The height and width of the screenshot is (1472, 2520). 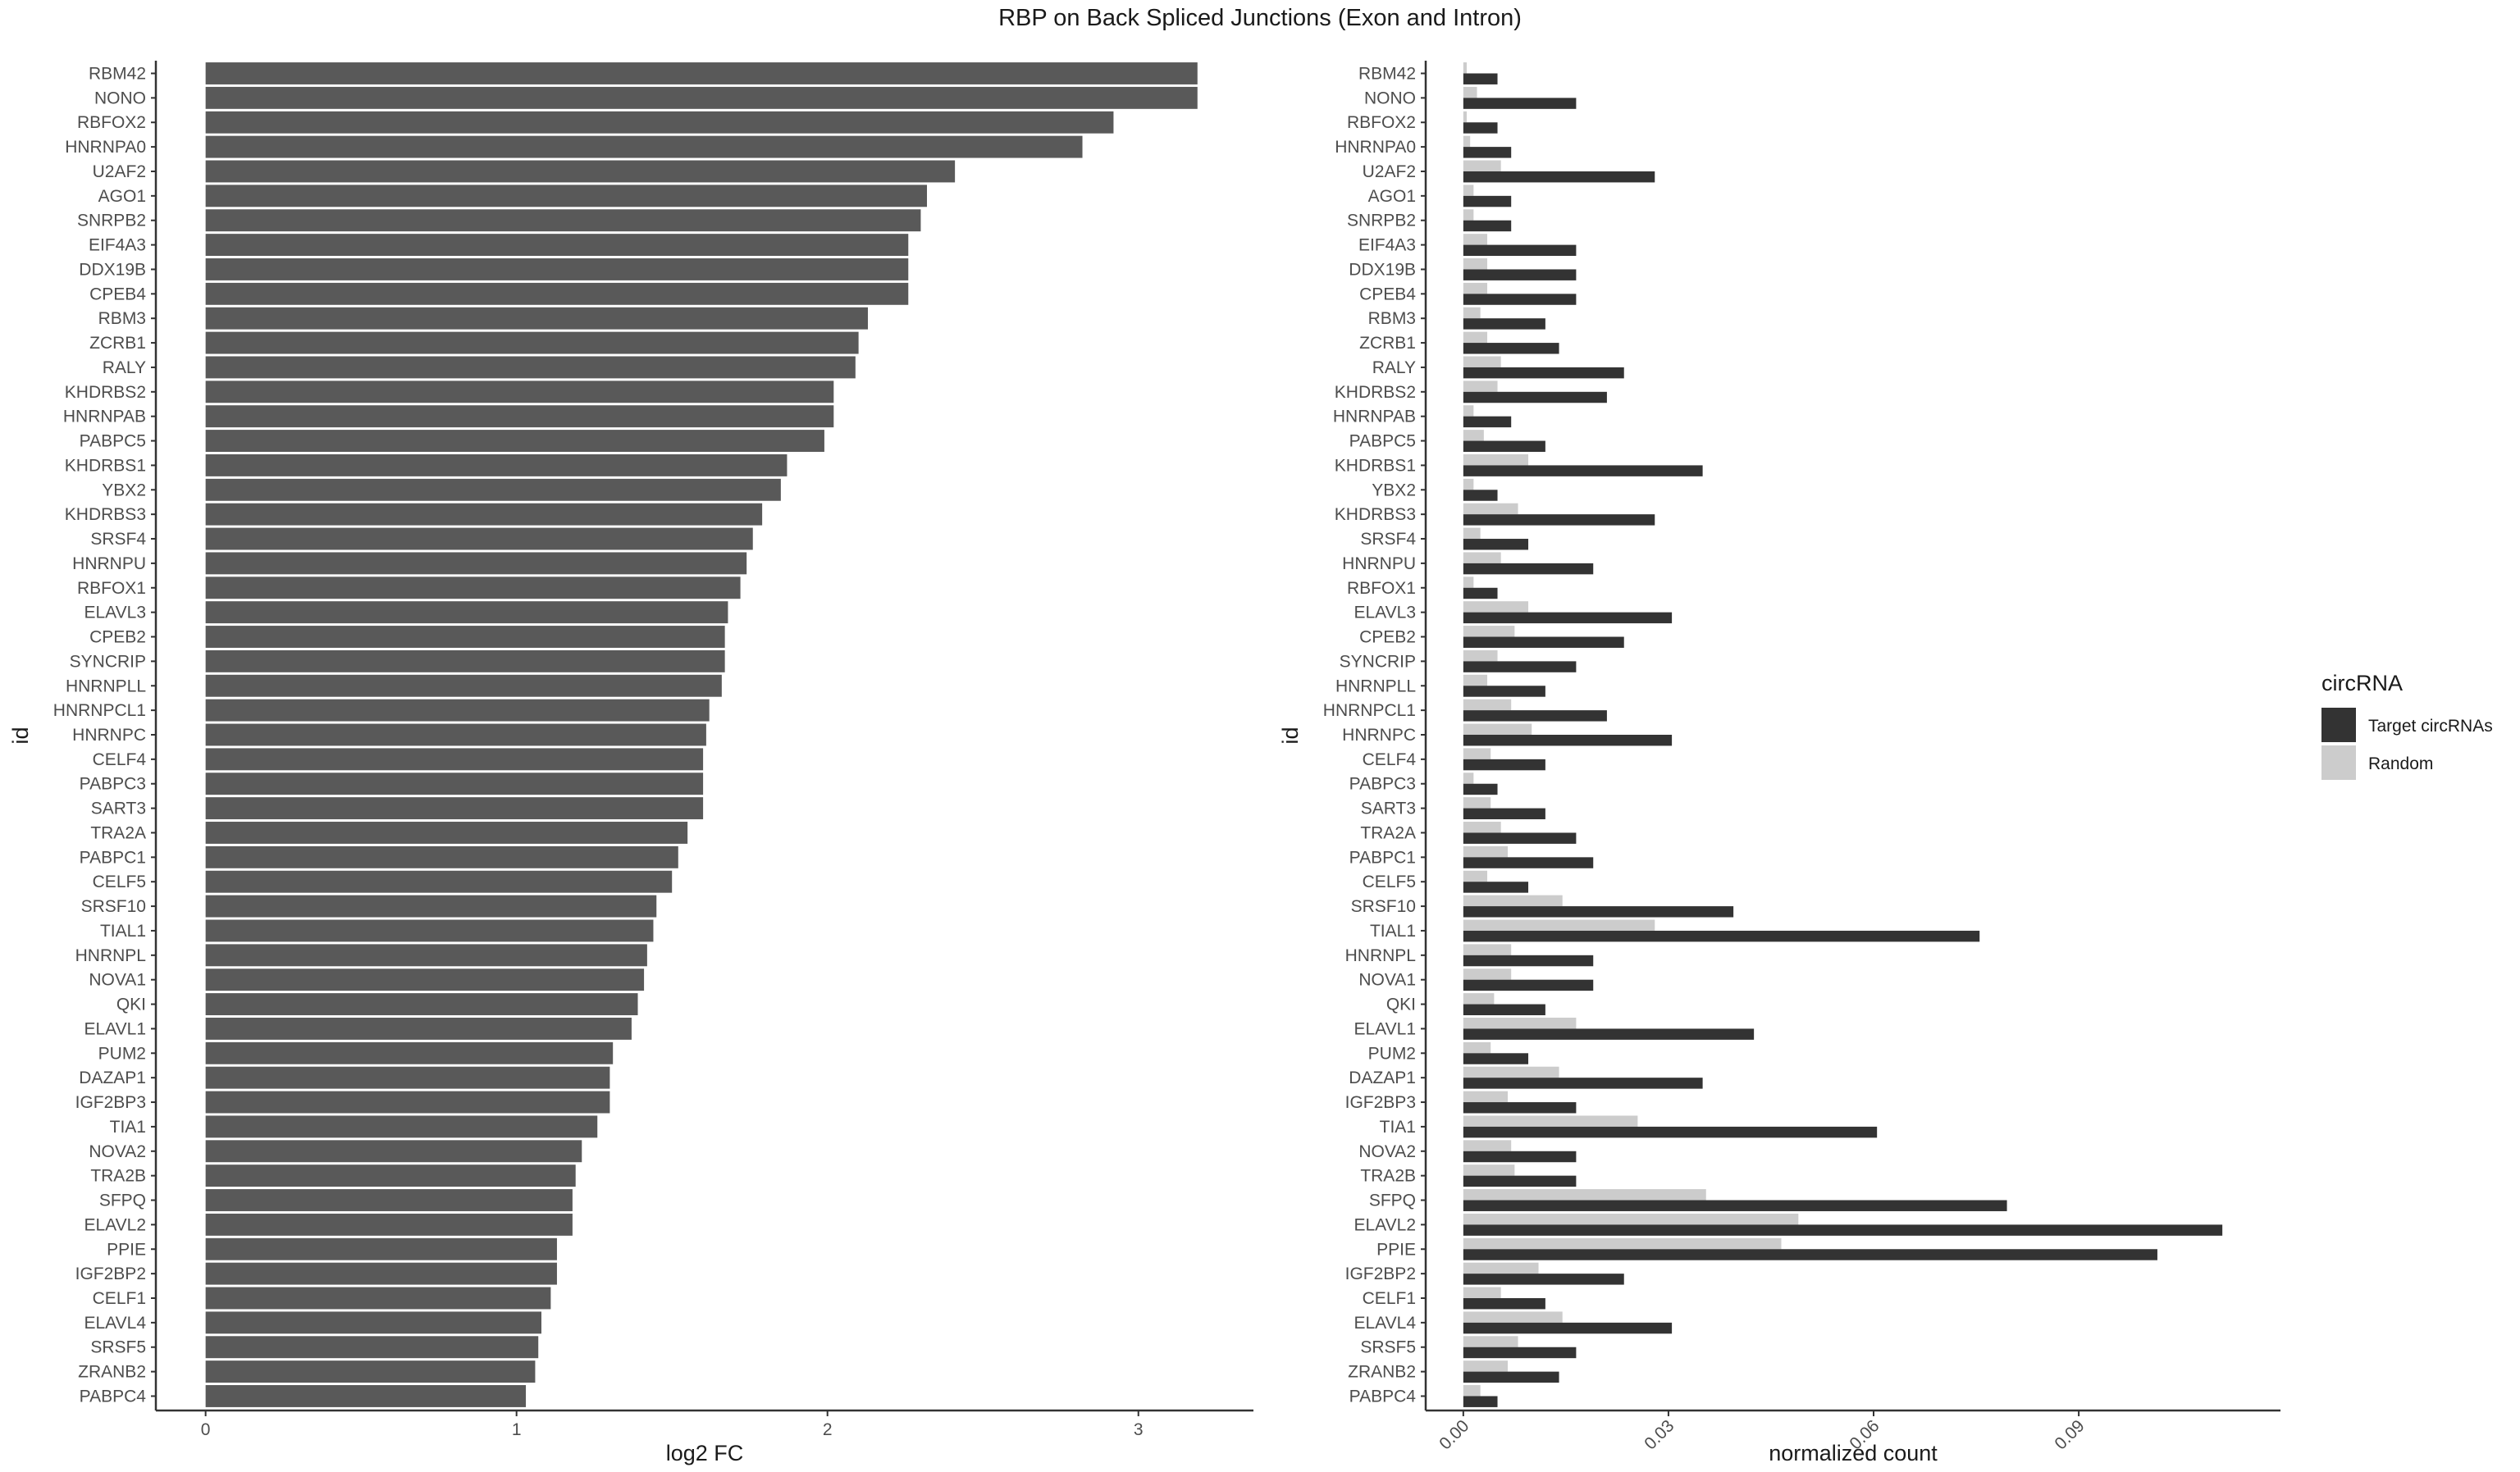 I want to click on bar-rbfox2, so click(x=660, y=122).